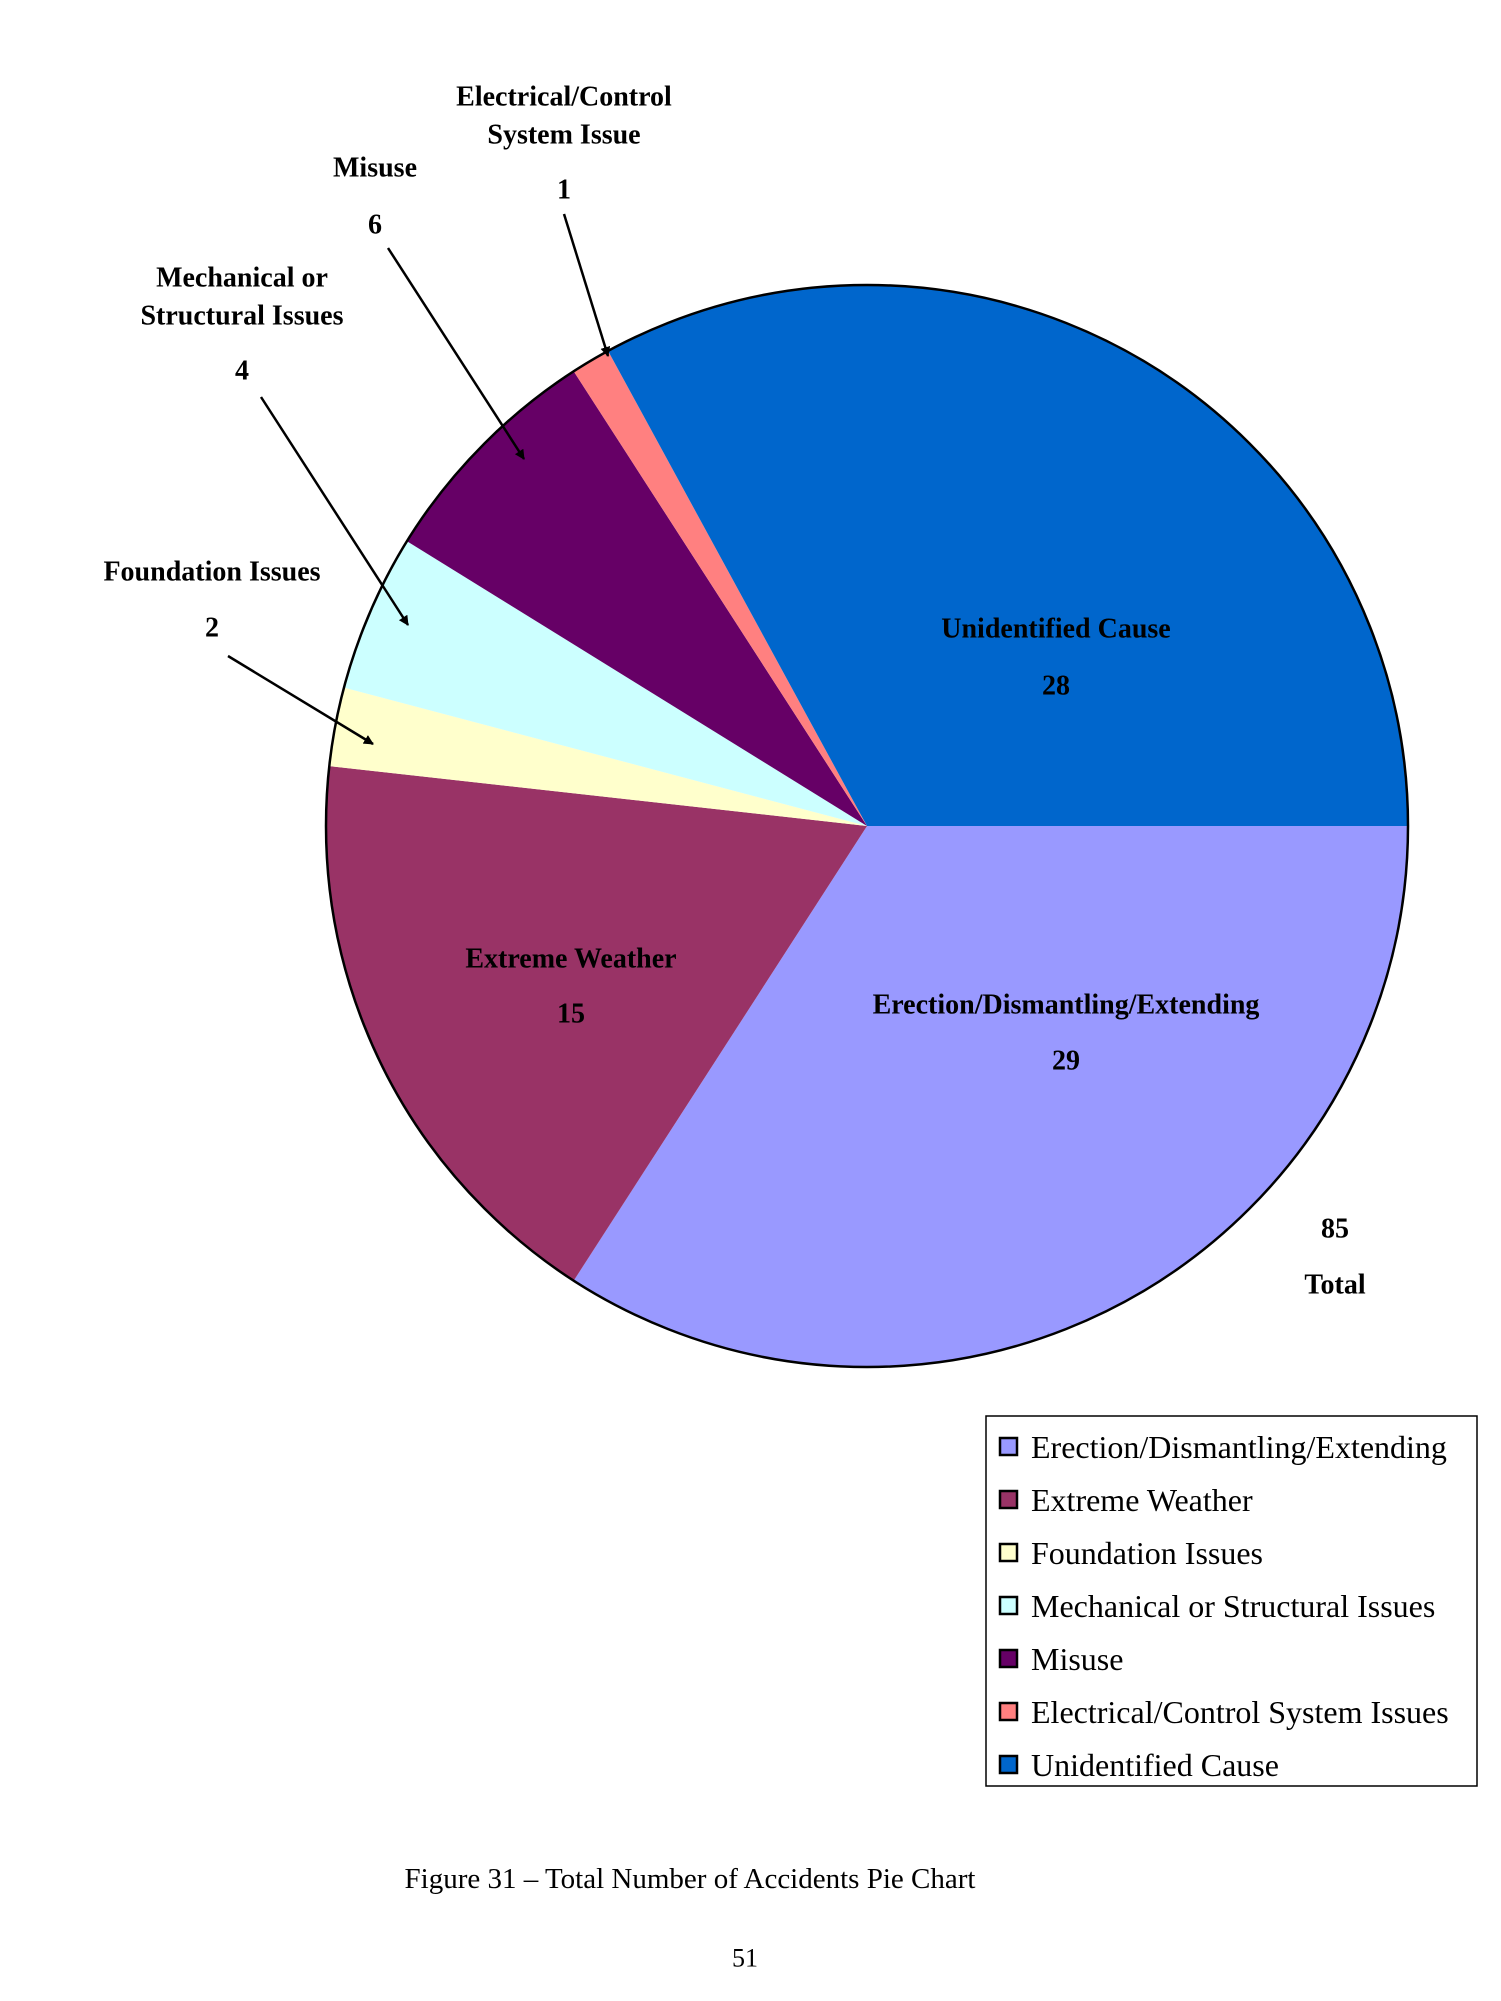 This screenshot has width=1501, height=2001. Describe the element at coordinates (1142, 1500) in the screenshot. I see `legend-label: Extreme Weather` at that location.